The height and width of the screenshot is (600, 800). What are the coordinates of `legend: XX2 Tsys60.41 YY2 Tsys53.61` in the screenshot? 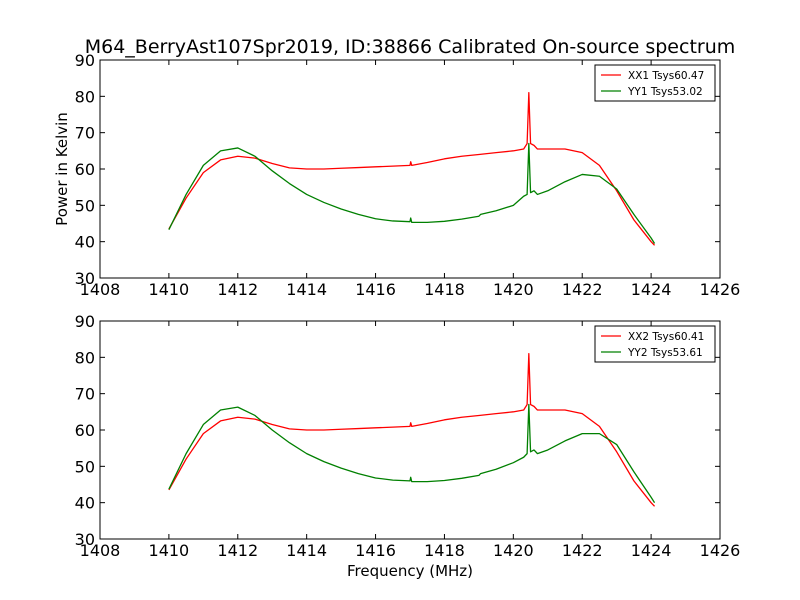 It's located at (655, 344).